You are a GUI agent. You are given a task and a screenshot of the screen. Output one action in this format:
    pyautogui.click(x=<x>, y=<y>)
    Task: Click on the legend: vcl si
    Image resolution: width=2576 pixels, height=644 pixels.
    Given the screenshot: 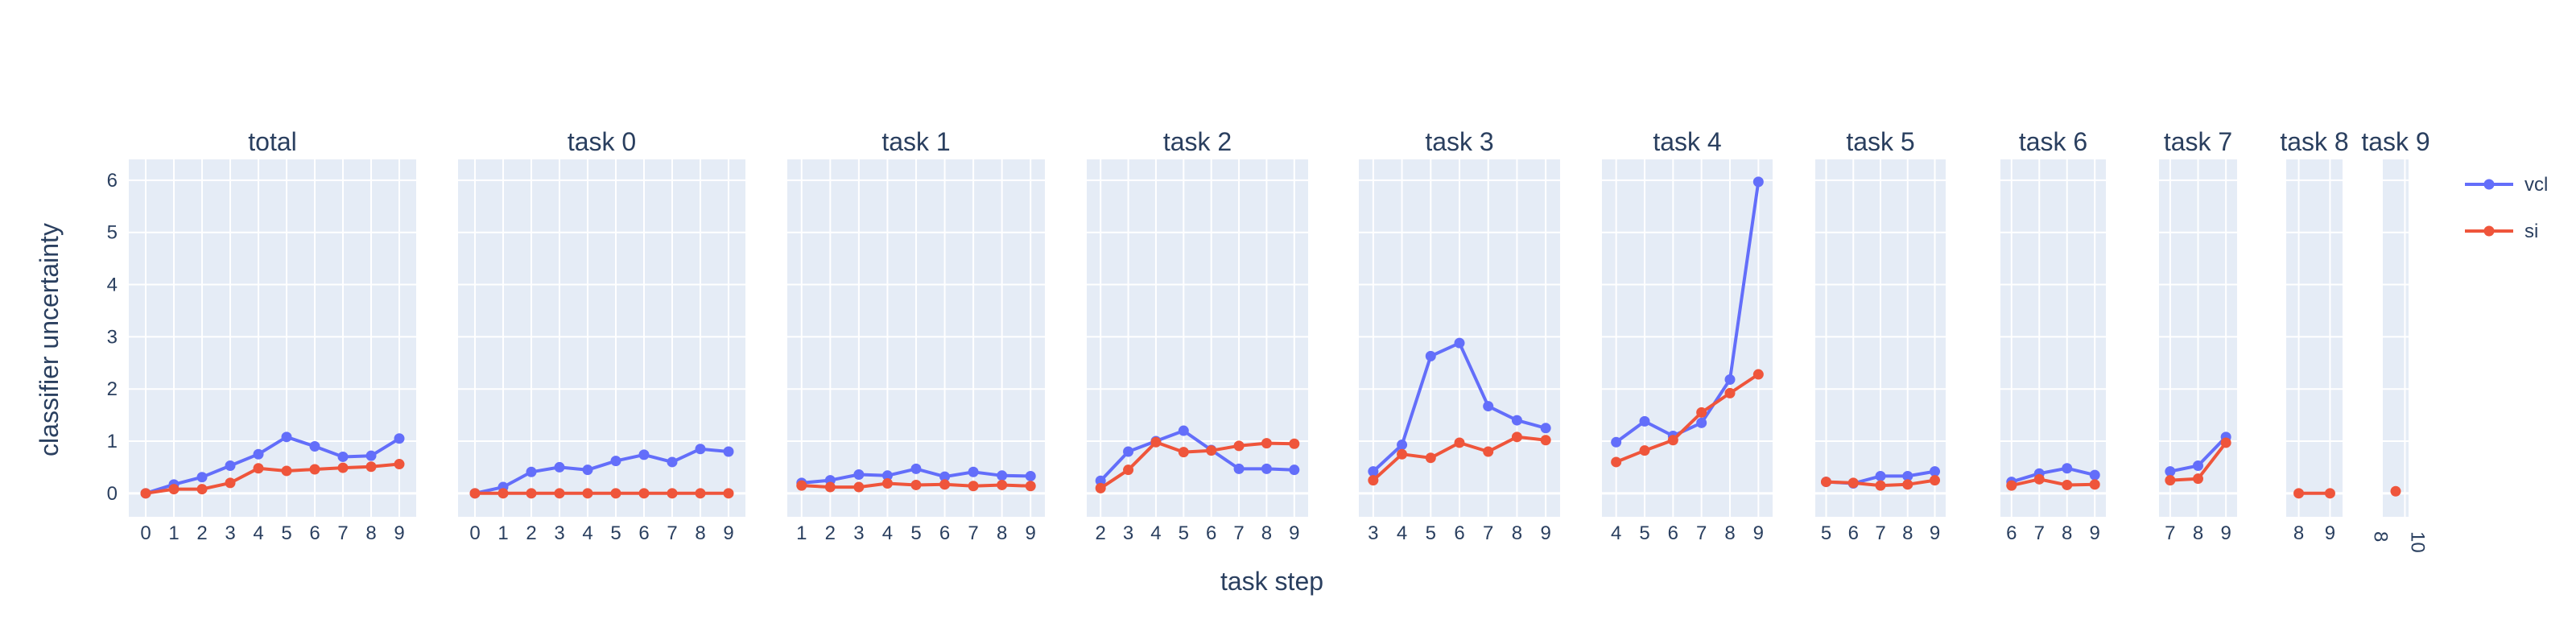 What is the action you would take?
    pyautogui.click(x=2506, y=208)
    